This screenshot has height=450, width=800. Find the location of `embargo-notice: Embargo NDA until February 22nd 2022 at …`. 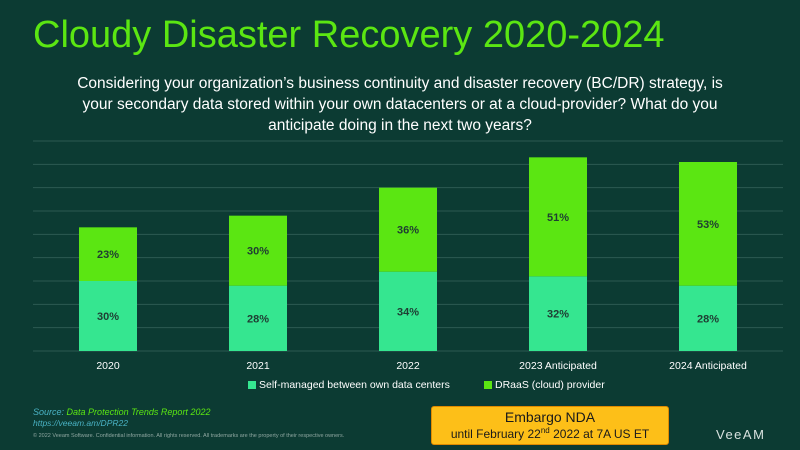

embargo-notice: Embargo NDA until February 22nd 2022 at … is located at coordinates (550, 425).